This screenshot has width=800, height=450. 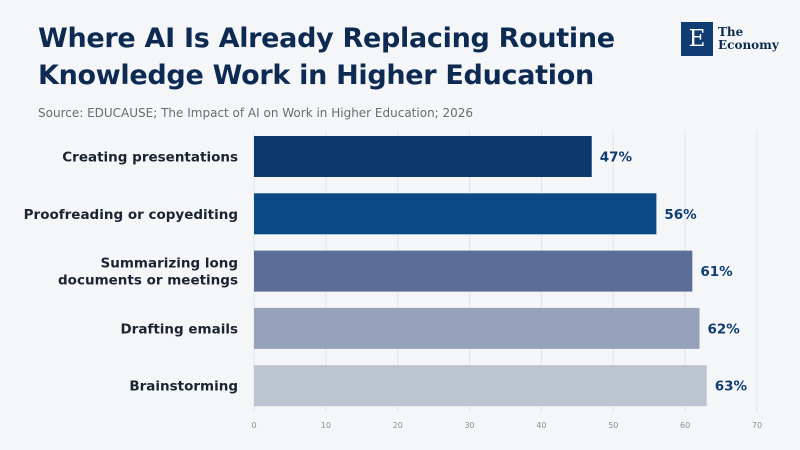 I want to click on value-label: 61%, so click(x=716, y=272).